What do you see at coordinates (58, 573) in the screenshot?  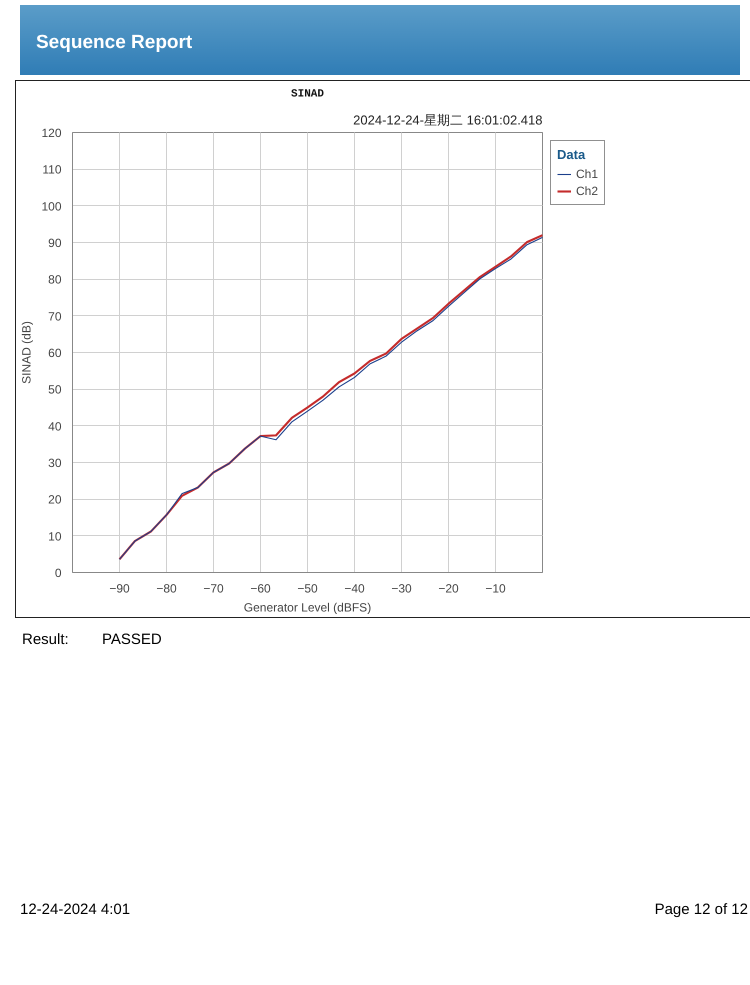 I see `y-tick-label: 0` at bounding box center [58, 573].